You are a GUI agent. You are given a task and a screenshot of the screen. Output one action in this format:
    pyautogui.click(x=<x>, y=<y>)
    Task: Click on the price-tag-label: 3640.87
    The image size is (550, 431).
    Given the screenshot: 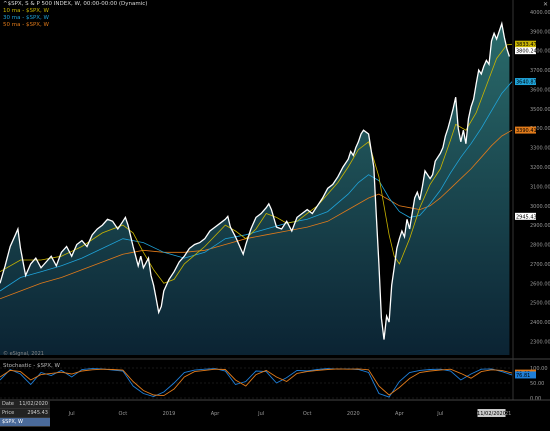 What is the action you would take?
    pyautogui.click(x=526, y=83)
    